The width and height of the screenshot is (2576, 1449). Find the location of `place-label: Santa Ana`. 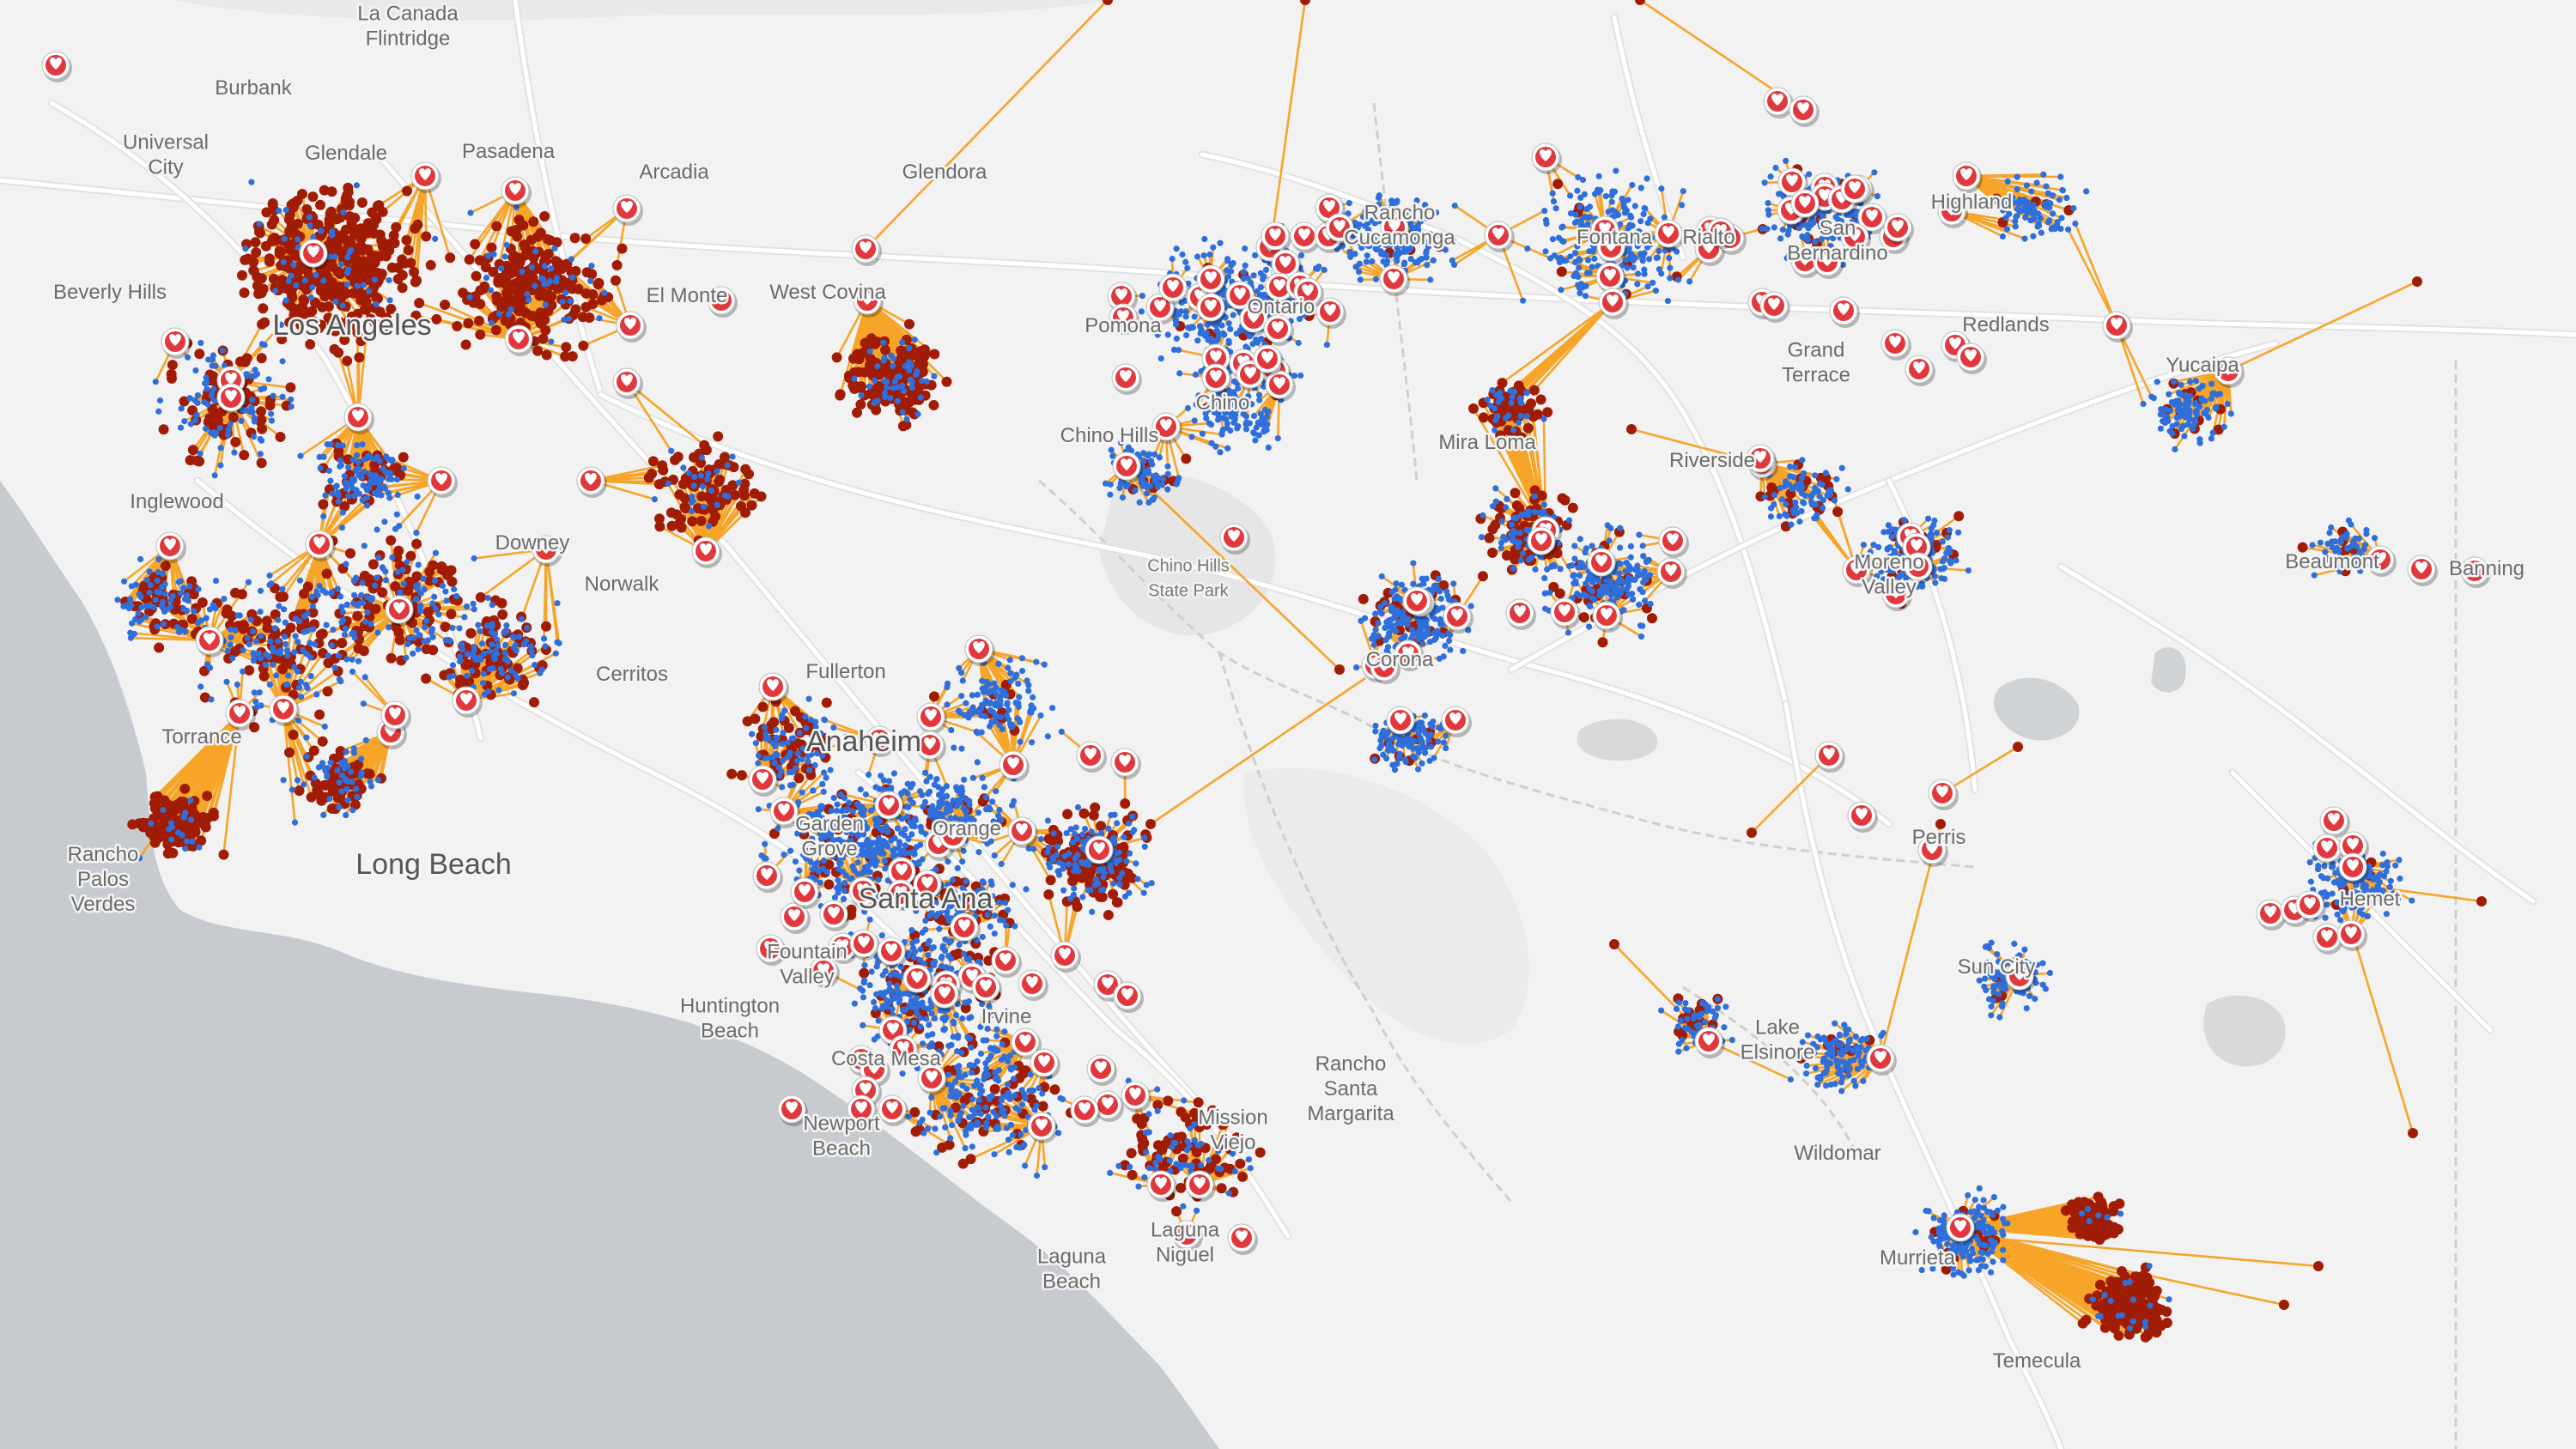

place-label: Santa Ana is located at coordinates (926, 898).